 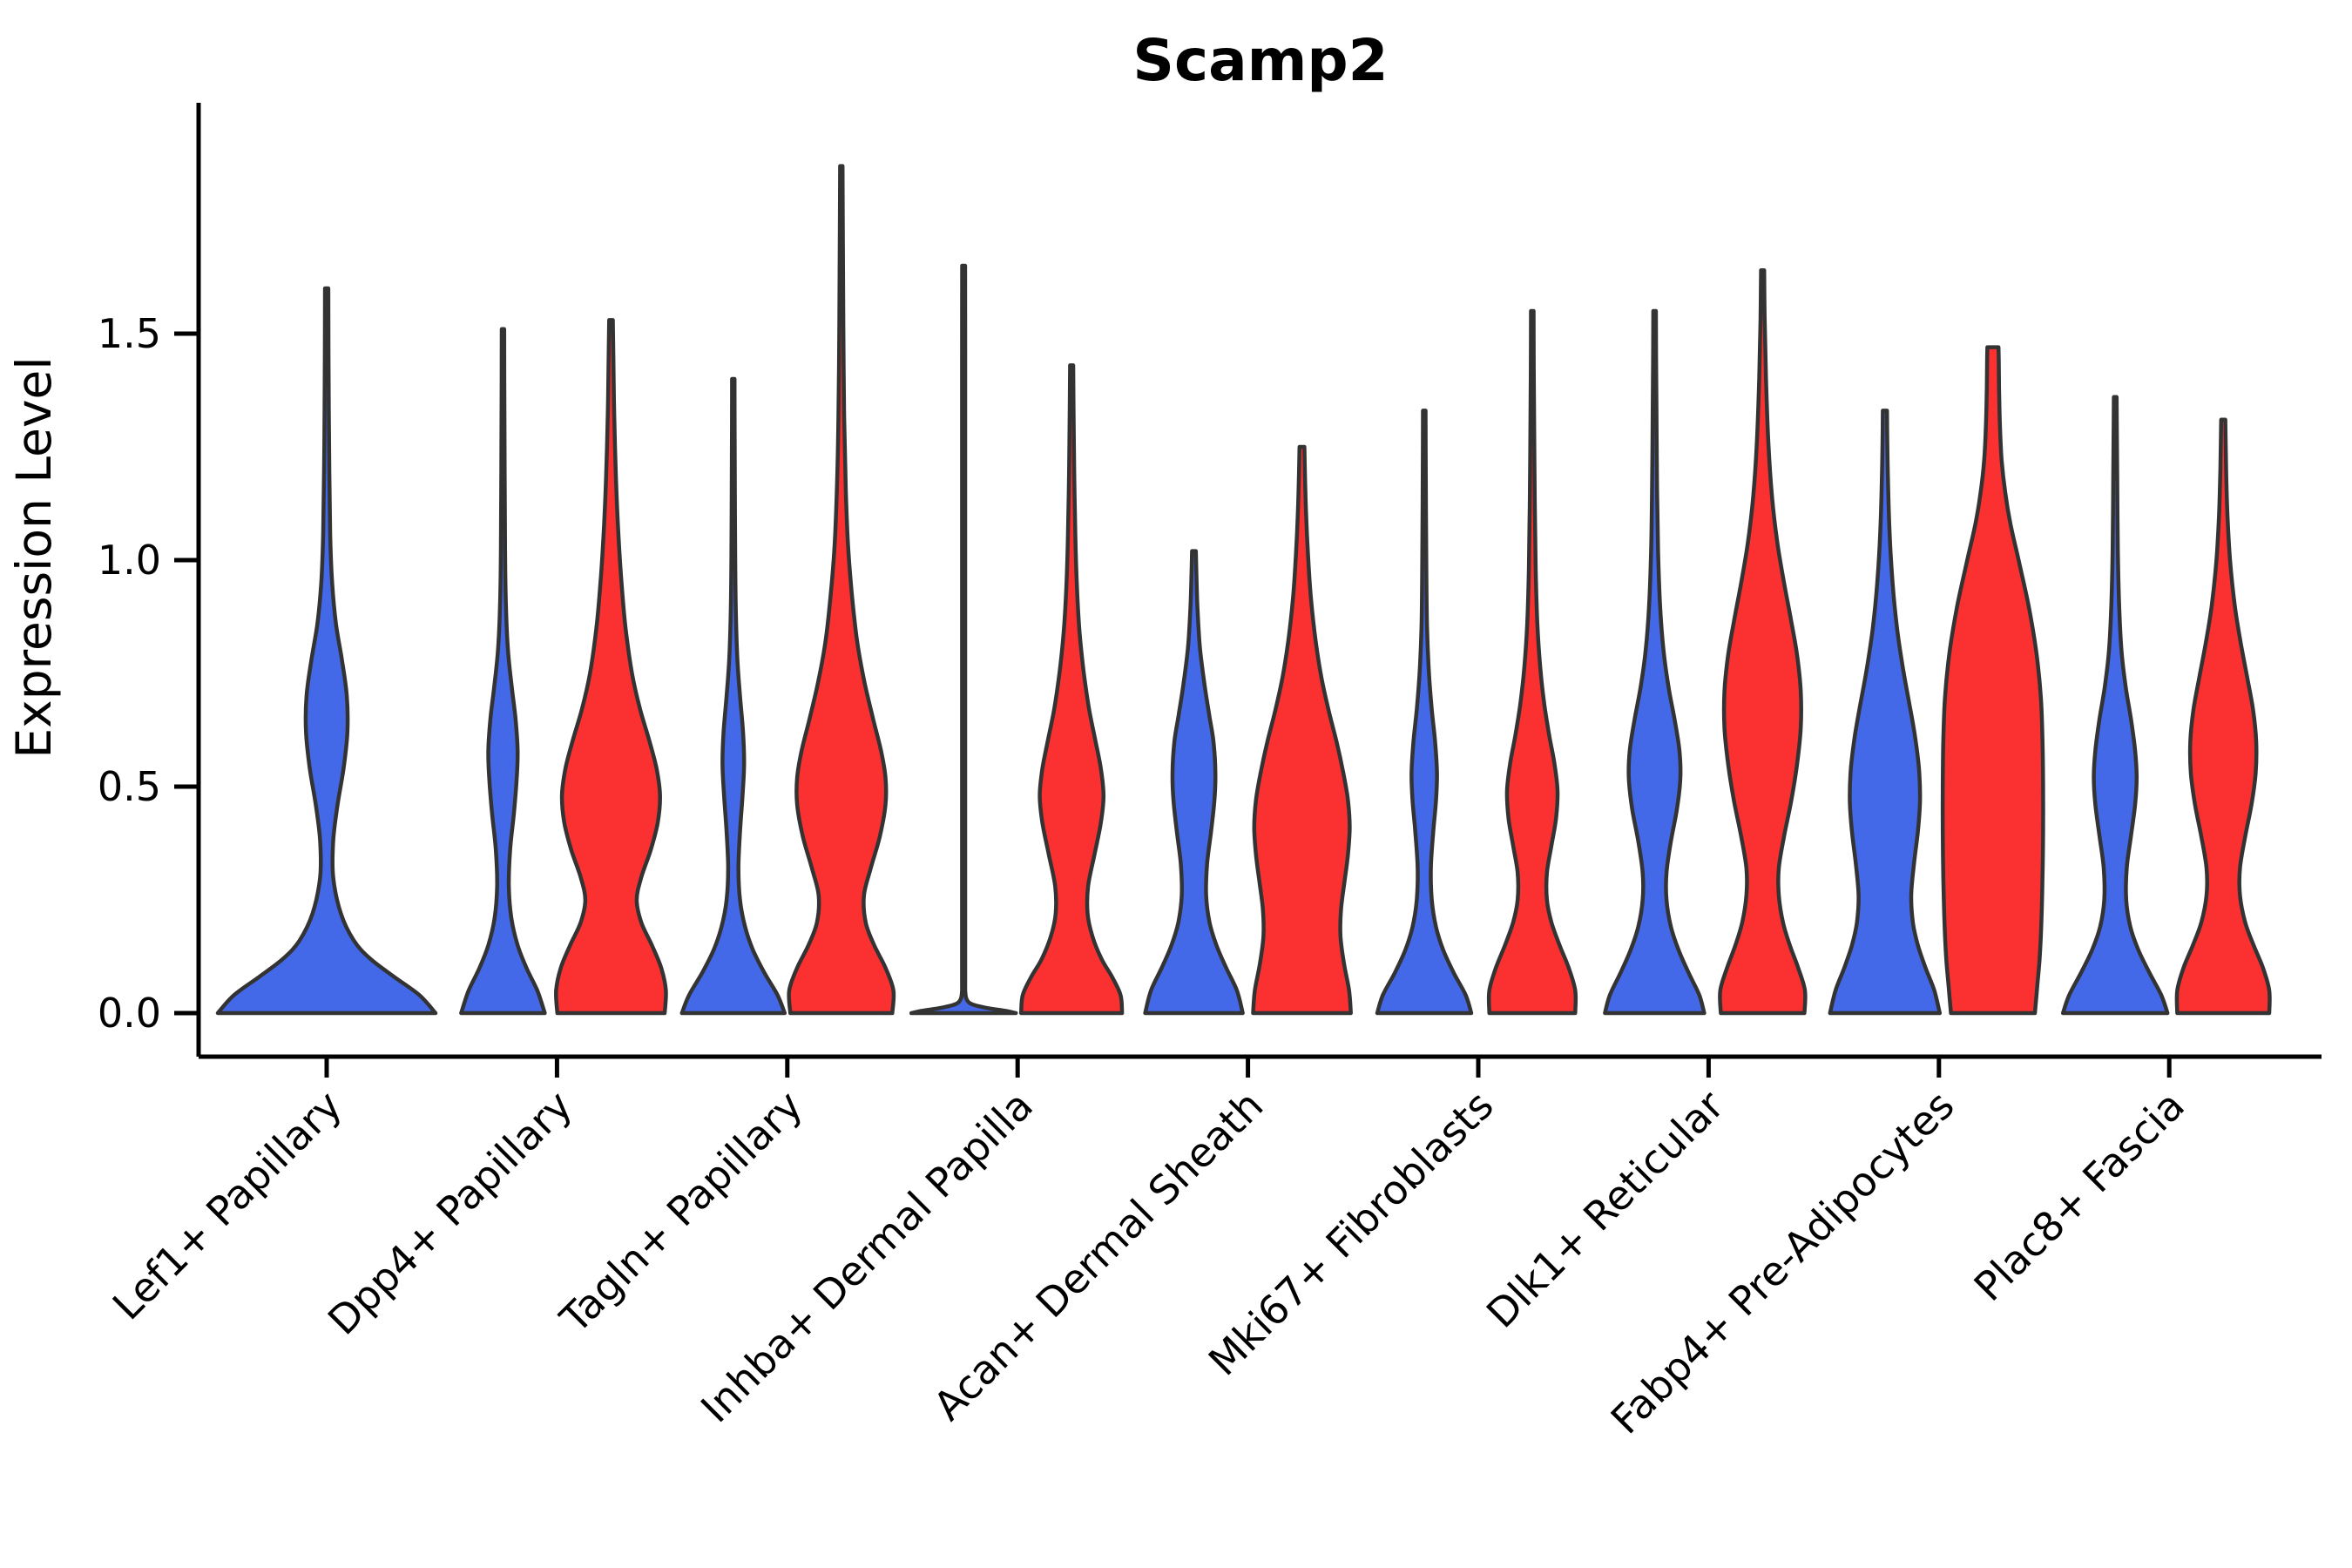 What do you see at coordinates (2223, 716) in the screenshot?
I see `violin-plac8-fascia-condition-red` at bounding box center [2223, 716].